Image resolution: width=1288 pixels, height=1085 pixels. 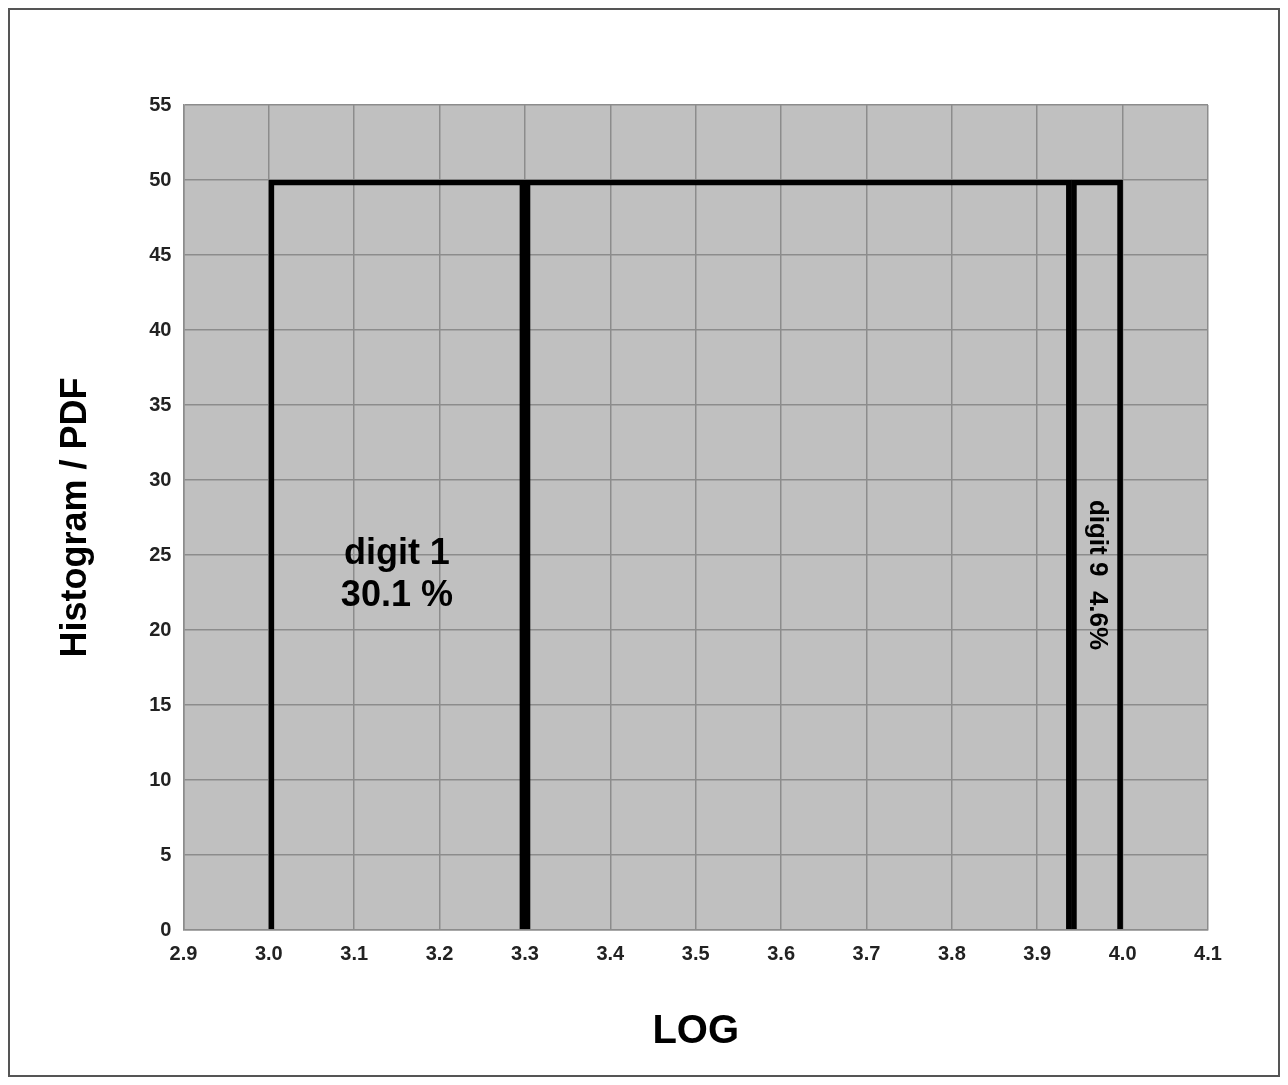 I want to click on y-tick-label: 55, so click(x=160, y=103).